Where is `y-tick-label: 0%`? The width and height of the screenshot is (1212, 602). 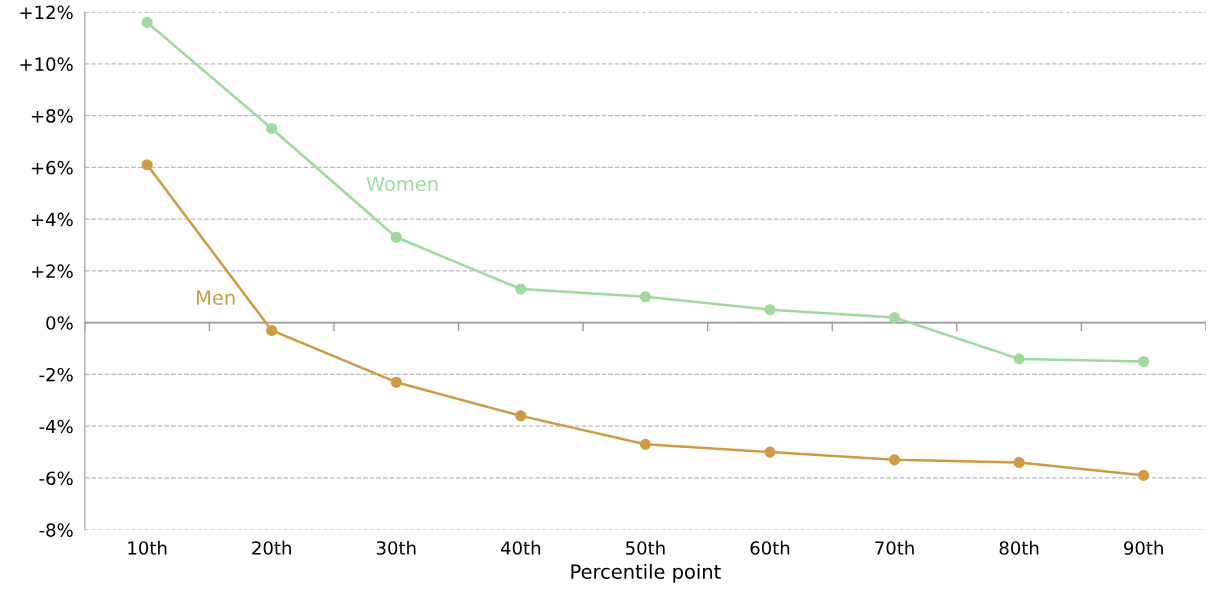 y-tick-label: 0% is located at coordinates (59, 323).